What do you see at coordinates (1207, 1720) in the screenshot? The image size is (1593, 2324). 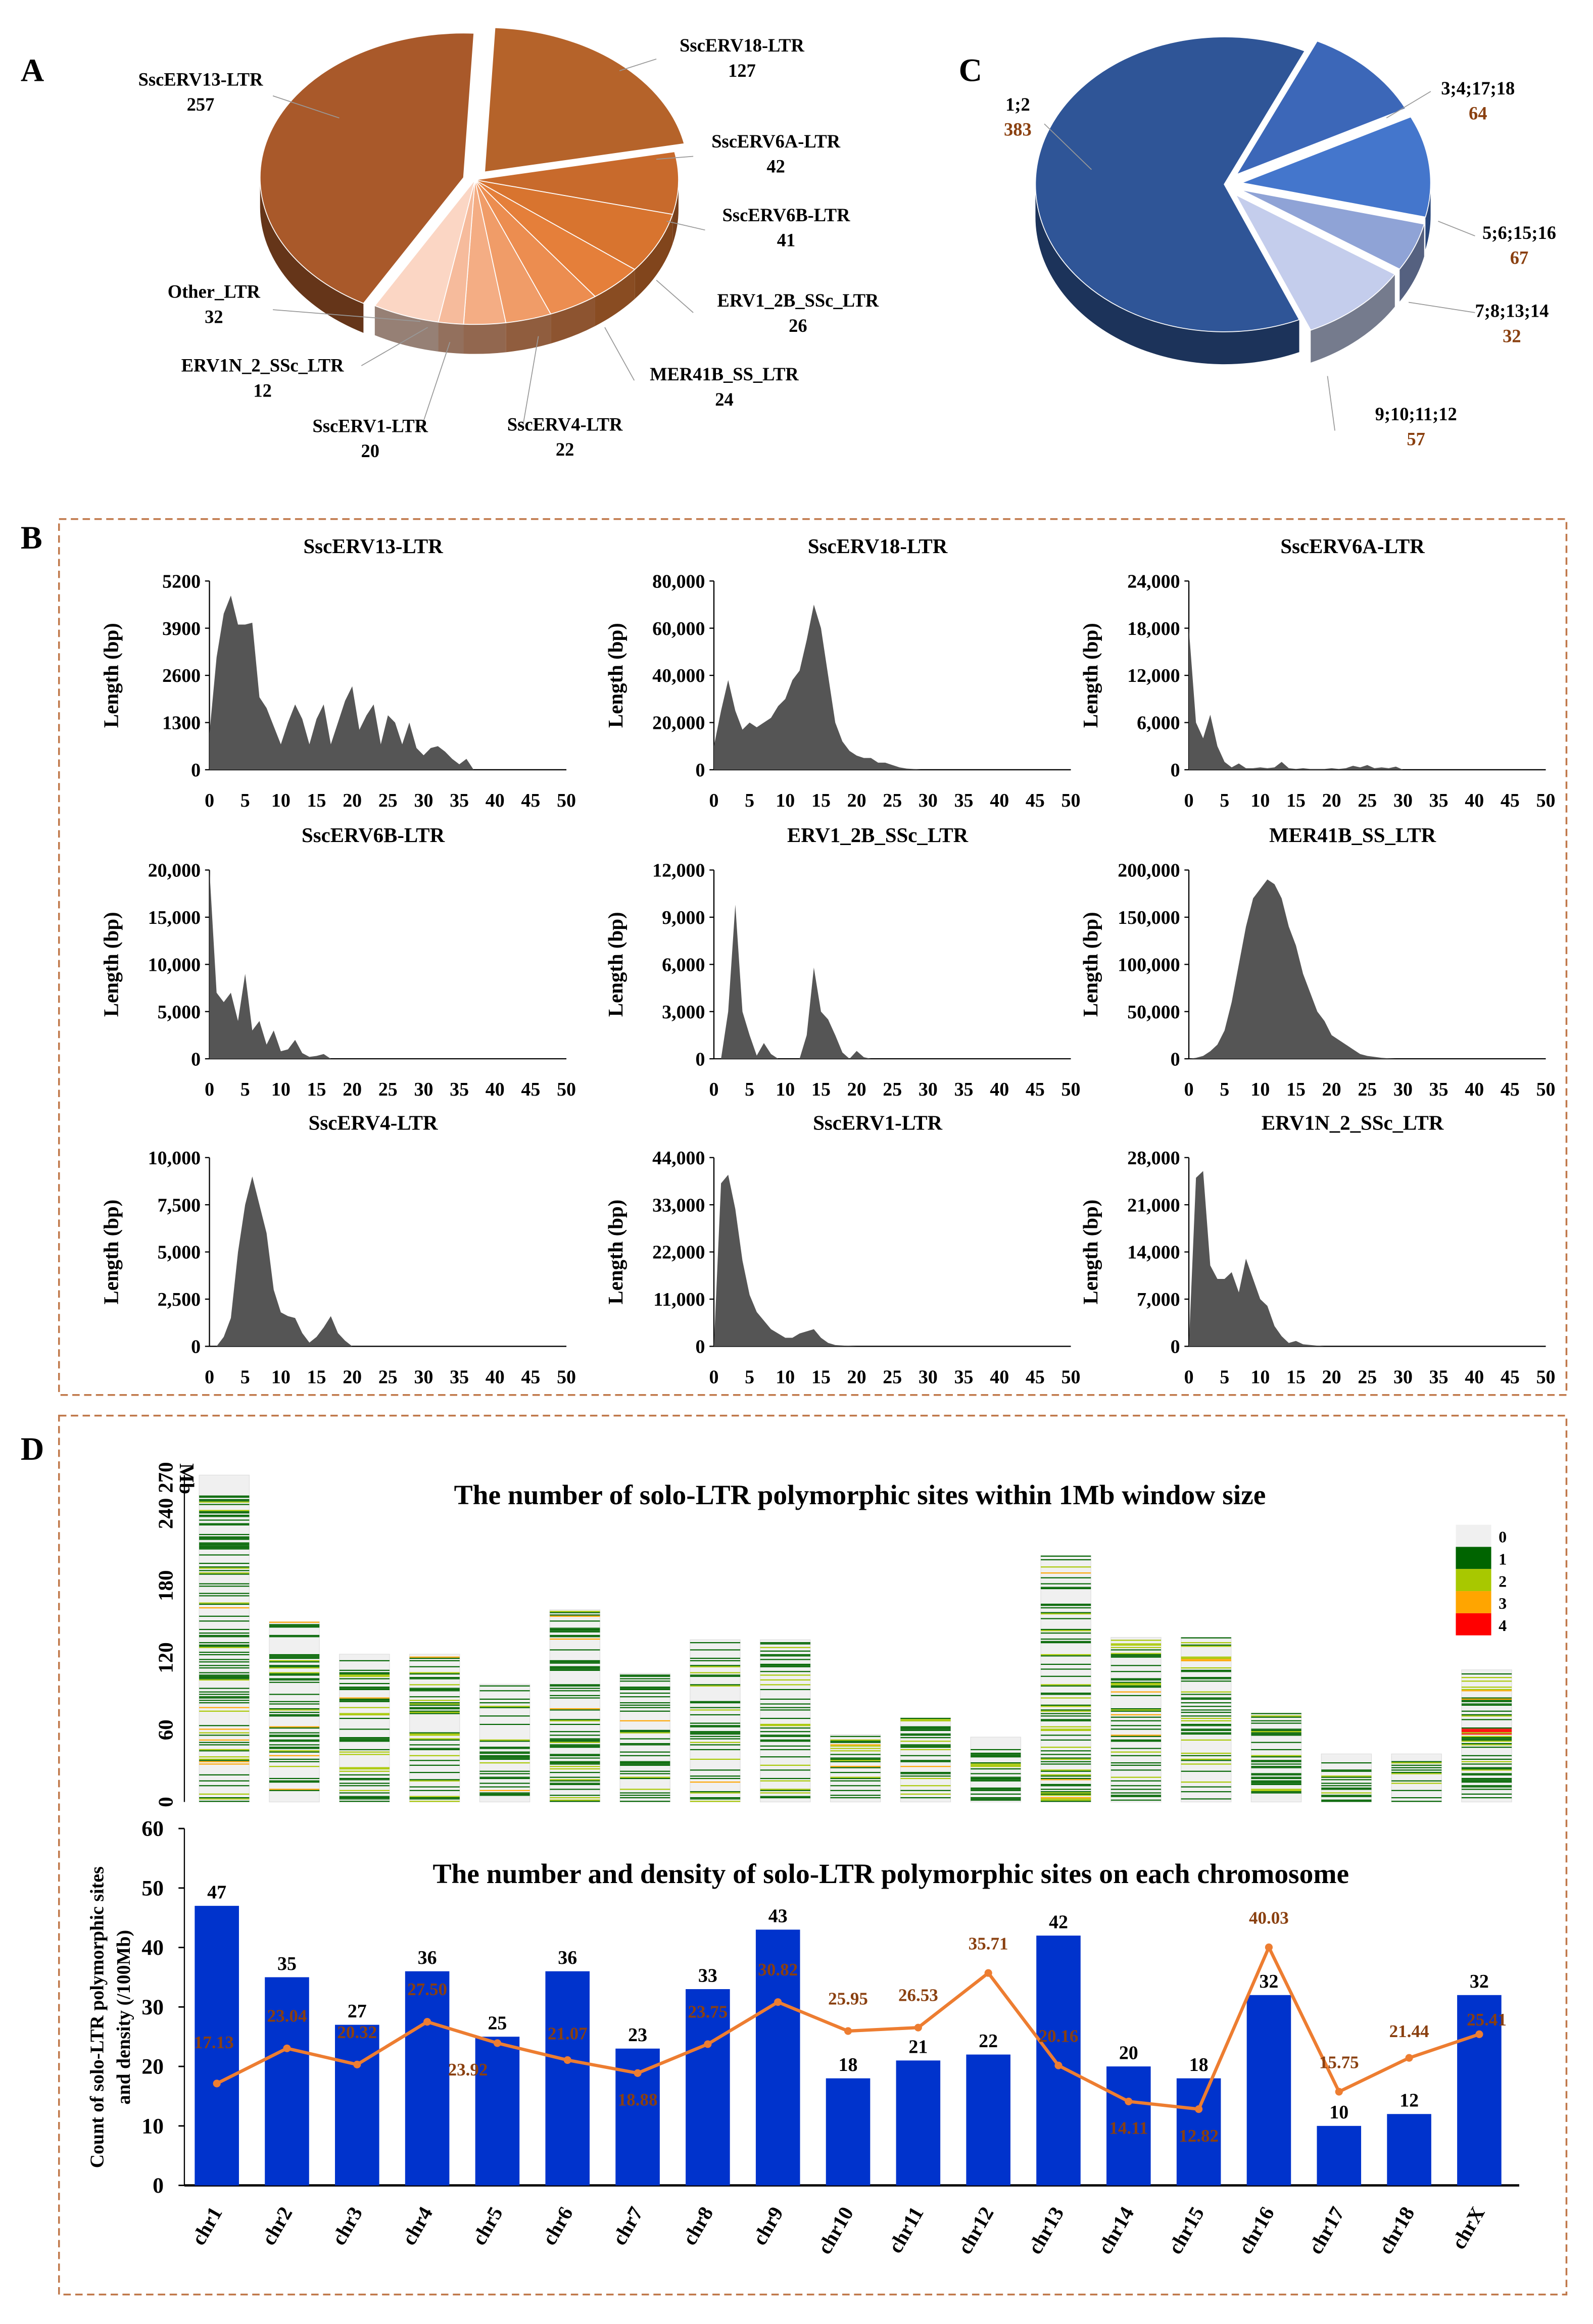 I see `chromosome-heatmap-chr15` at bounding box center [1207, 1720].